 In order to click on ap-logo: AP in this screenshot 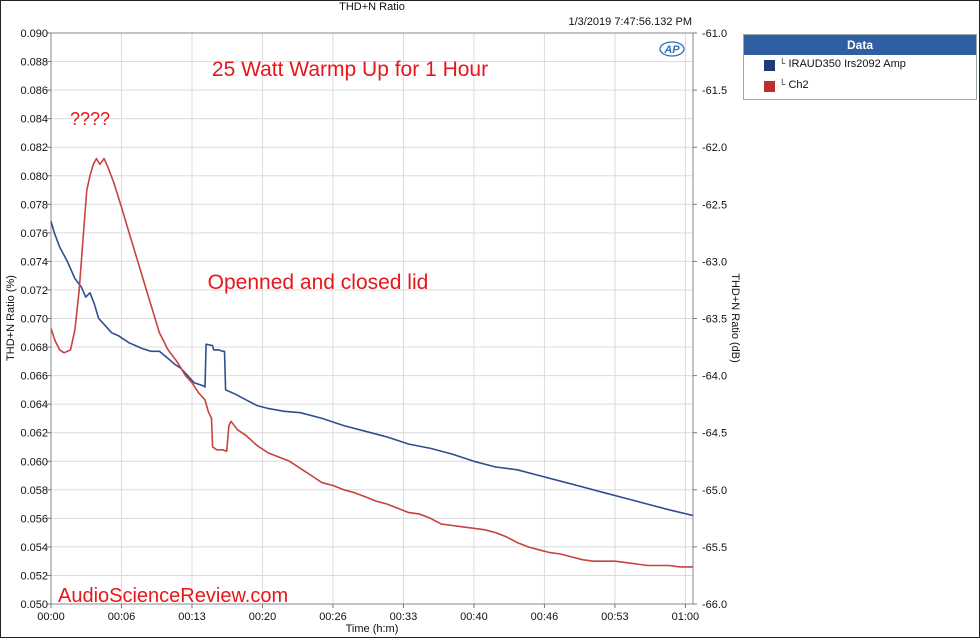, I will do `click(672, 49)`.